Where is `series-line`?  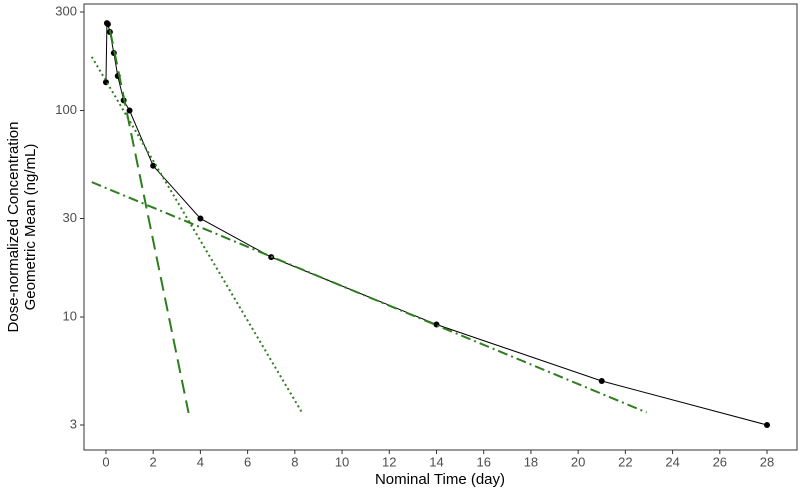
series-line is located at coordinates (149, 221).